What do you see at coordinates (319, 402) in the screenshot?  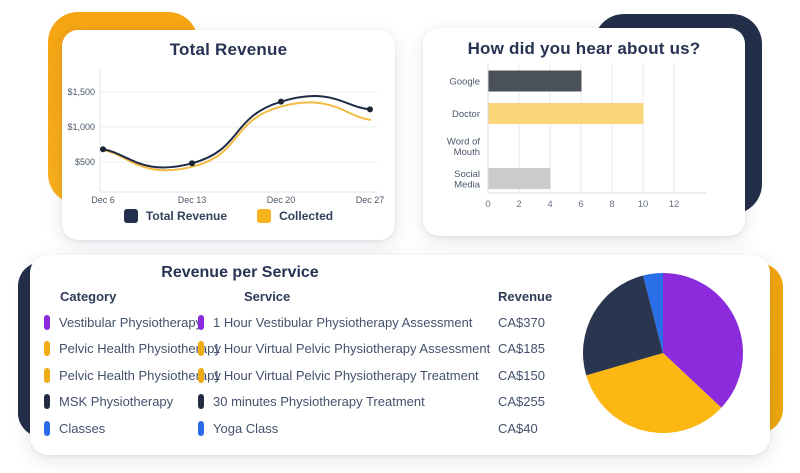 I see `service-name: 30 minutes Physiotherapy Treatment` at bounding box center [319, 402].